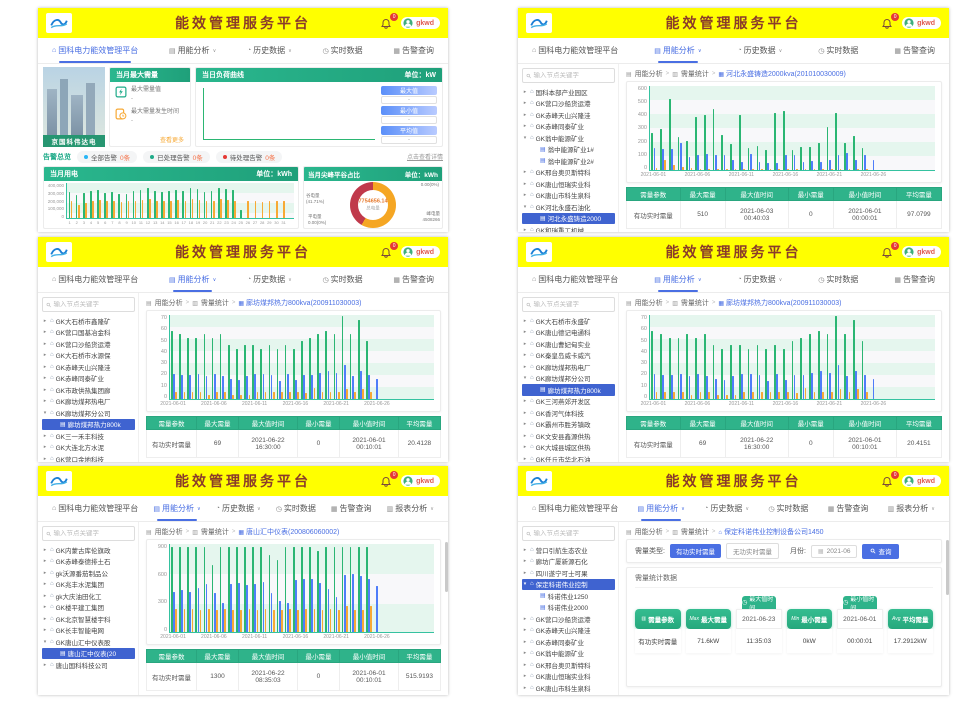  I want to click on alarm-all: 全部告警 0条, so click(107, 156).